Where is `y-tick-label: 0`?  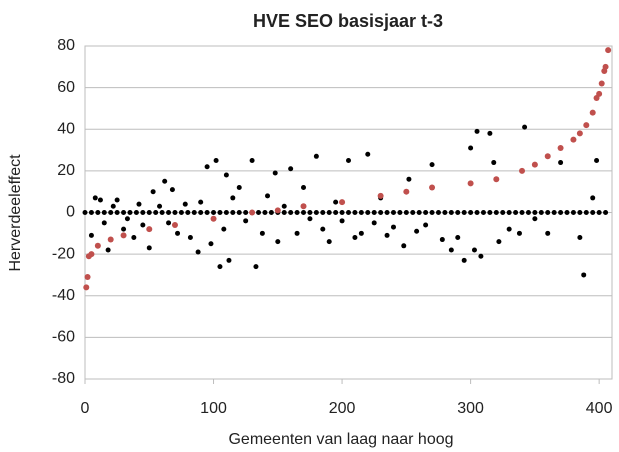 y-tick-label: 0 is located at coordinates (70, 212).